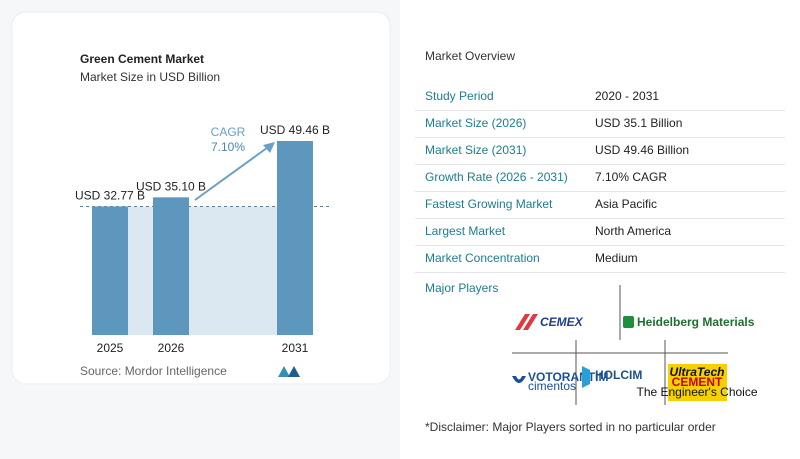 The image size is (800, 459). What do you see at coordinates (475, 123) in the screenshot?
I see `row-label: Market Size (2026)` at bounding box center [475, 123].